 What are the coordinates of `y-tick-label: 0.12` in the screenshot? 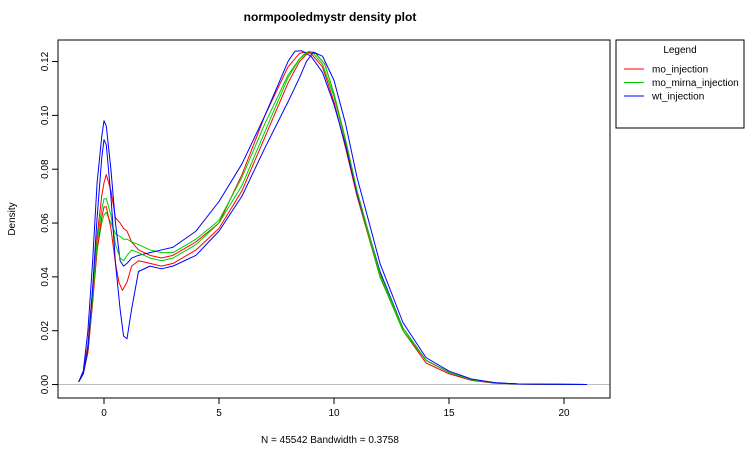 It's located at (45, 61).